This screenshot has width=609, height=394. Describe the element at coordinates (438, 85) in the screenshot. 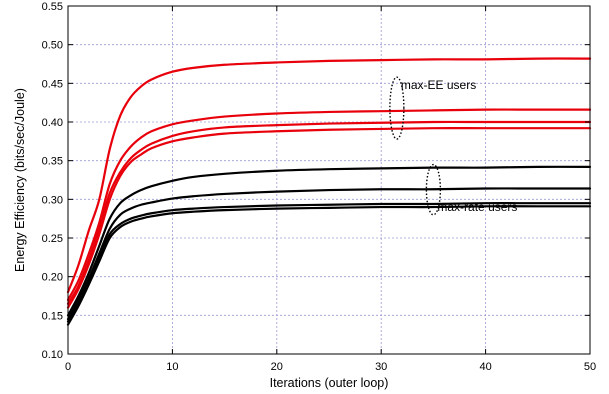

I see `max-ee-users-label: max-EE users` at that location.